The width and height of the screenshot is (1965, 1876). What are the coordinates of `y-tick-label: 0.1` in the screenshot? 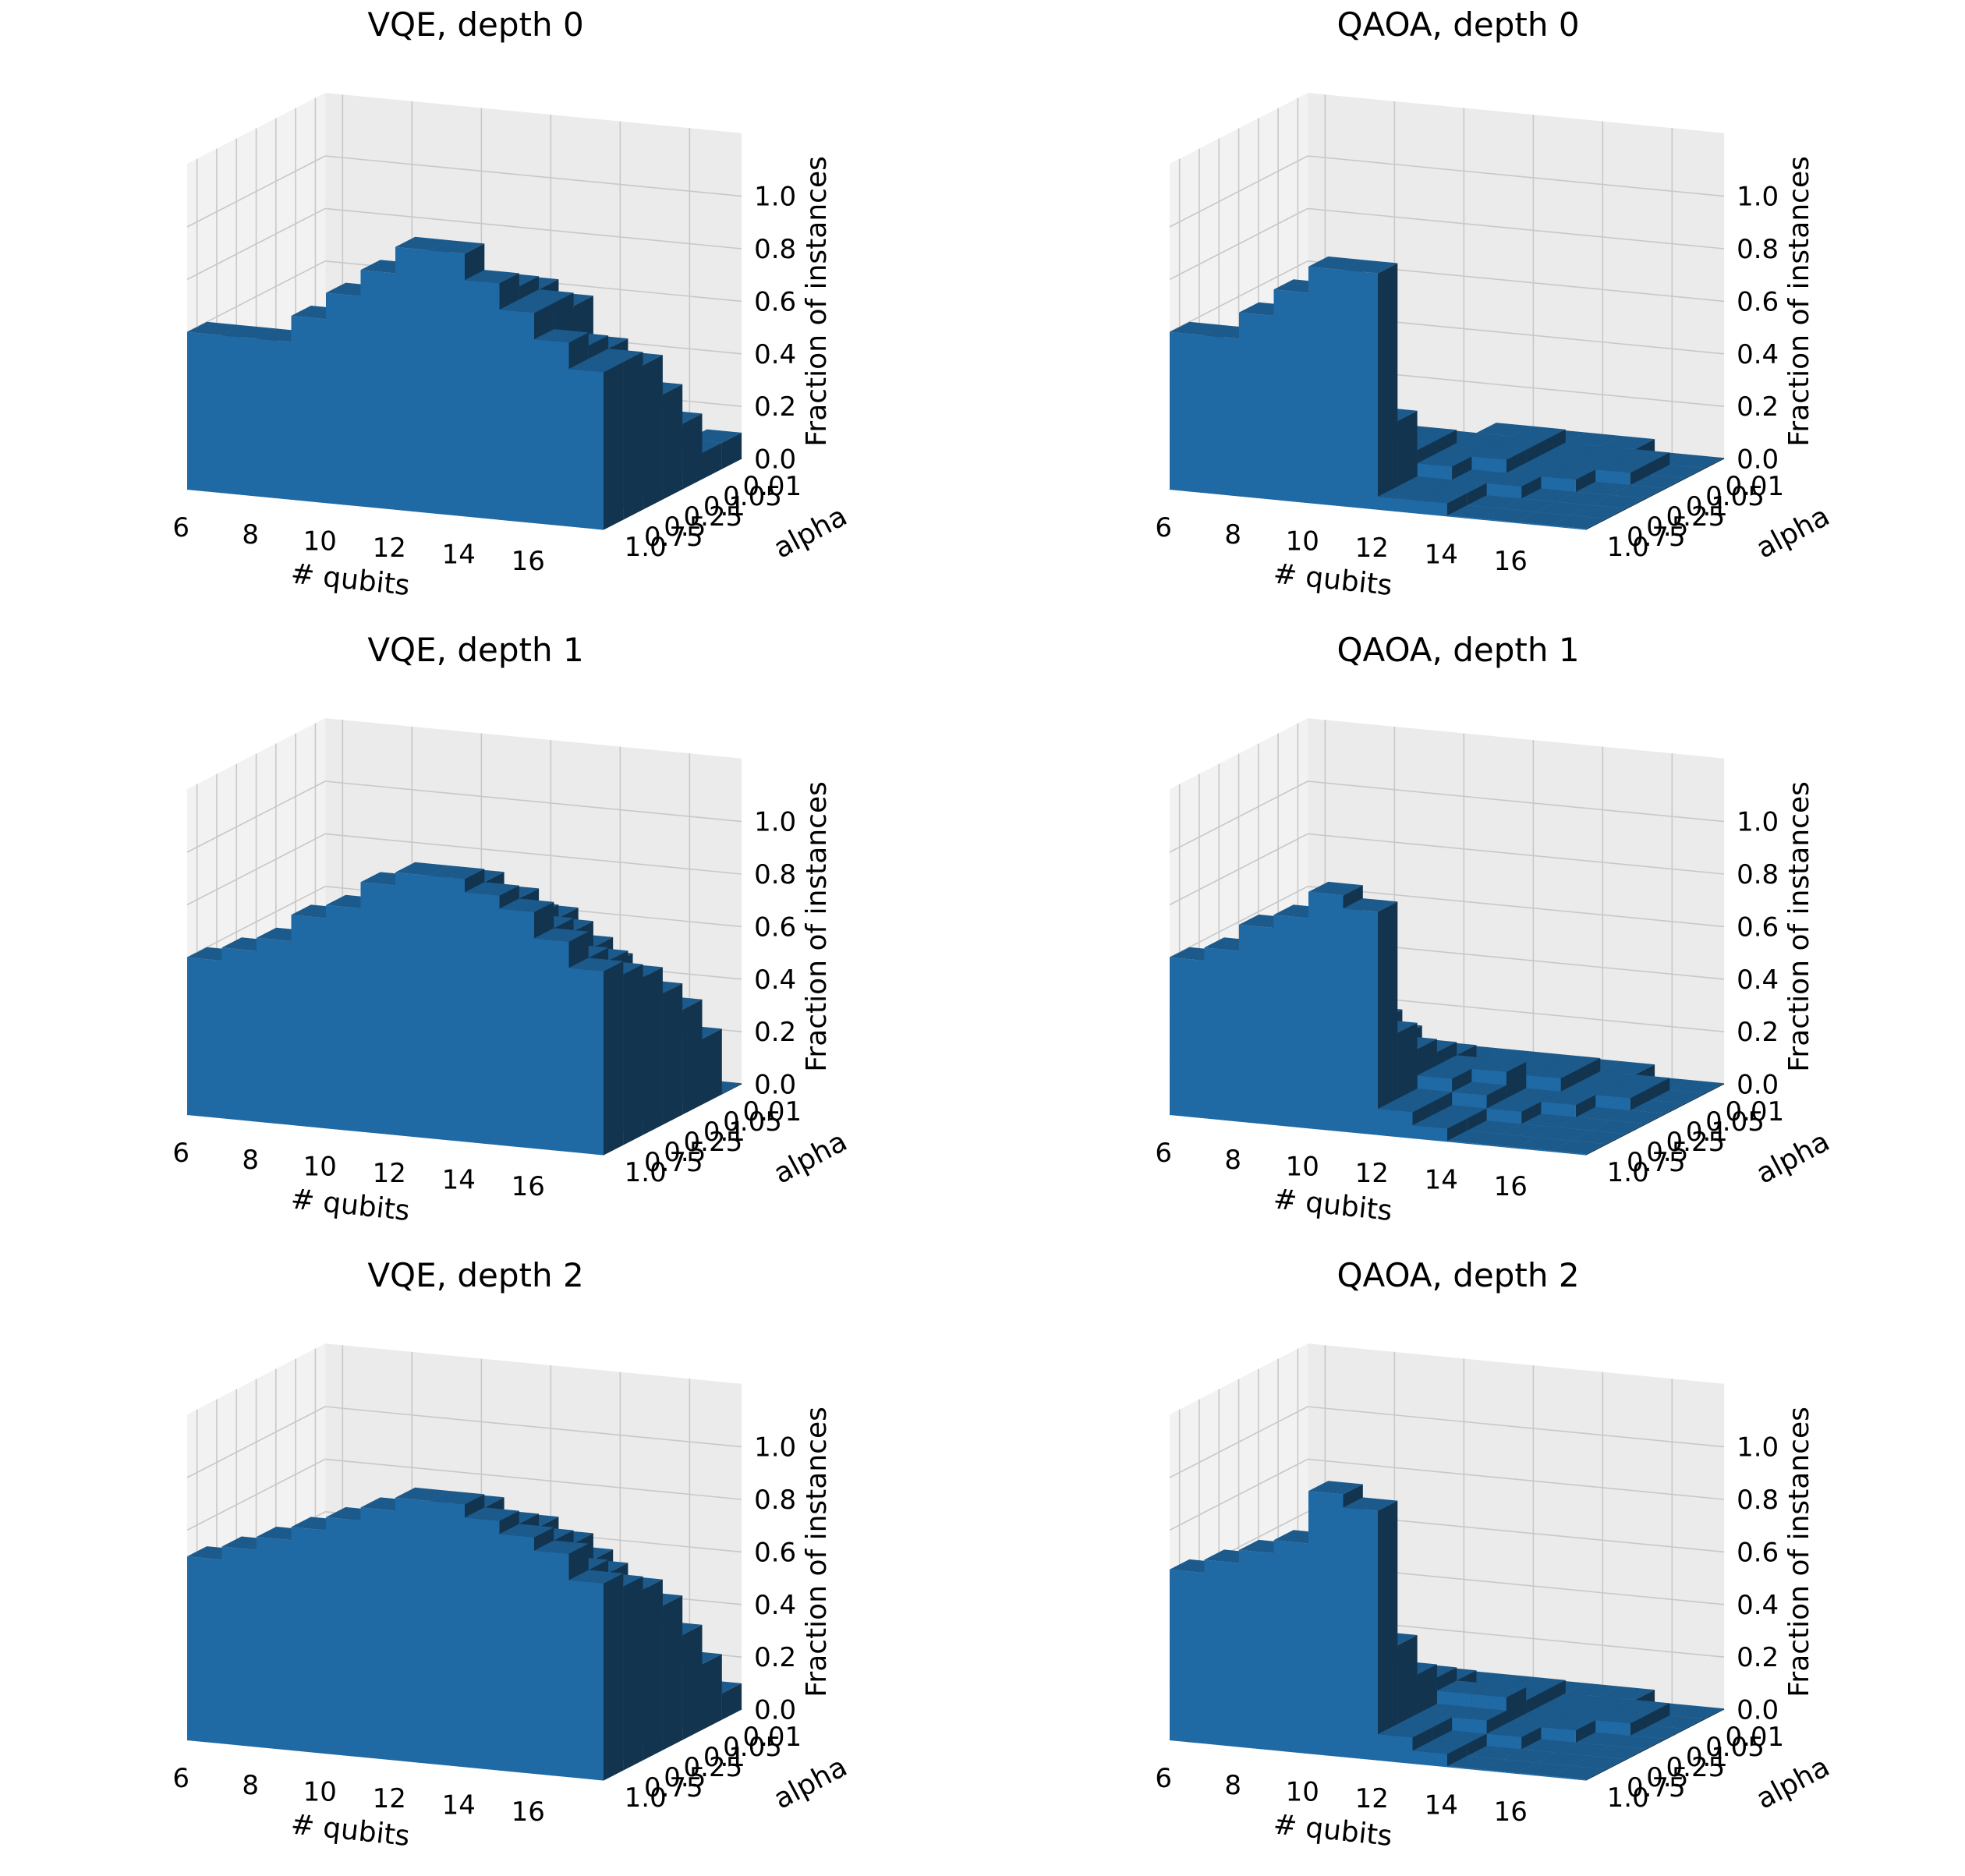 It's located at (1707, 1132).